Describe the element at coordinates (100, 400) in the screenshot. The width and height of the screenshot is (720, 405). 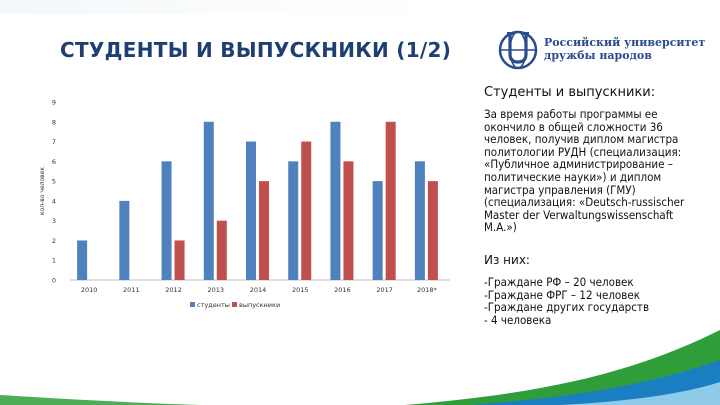
I see `left-wave-shape` at that location.